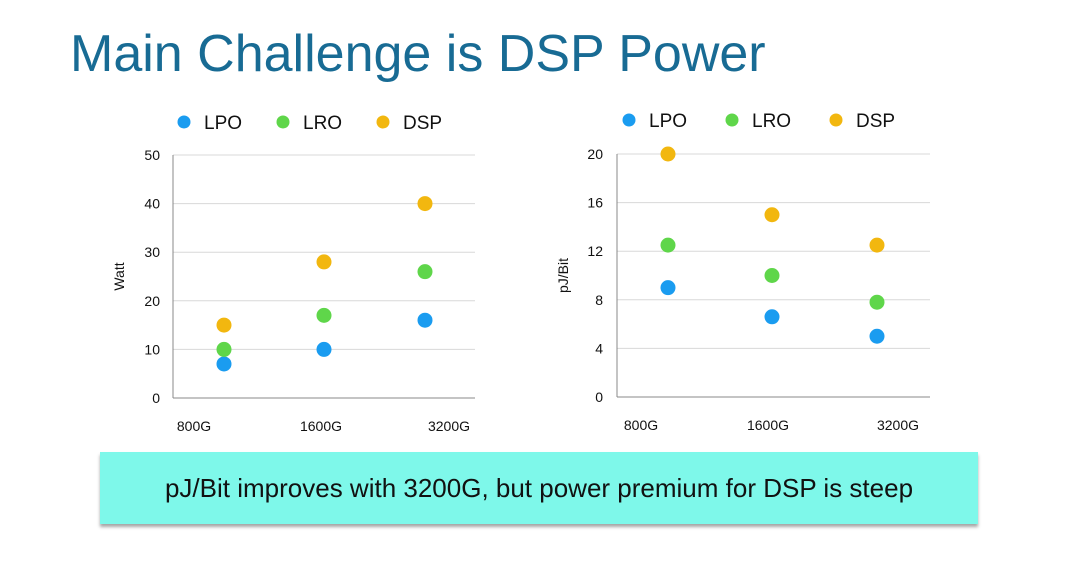 The image size is (1080, 568). Describe the element at coordinates (595, 251) in the screenshot. I see `y-tick-label: 12` at that location.